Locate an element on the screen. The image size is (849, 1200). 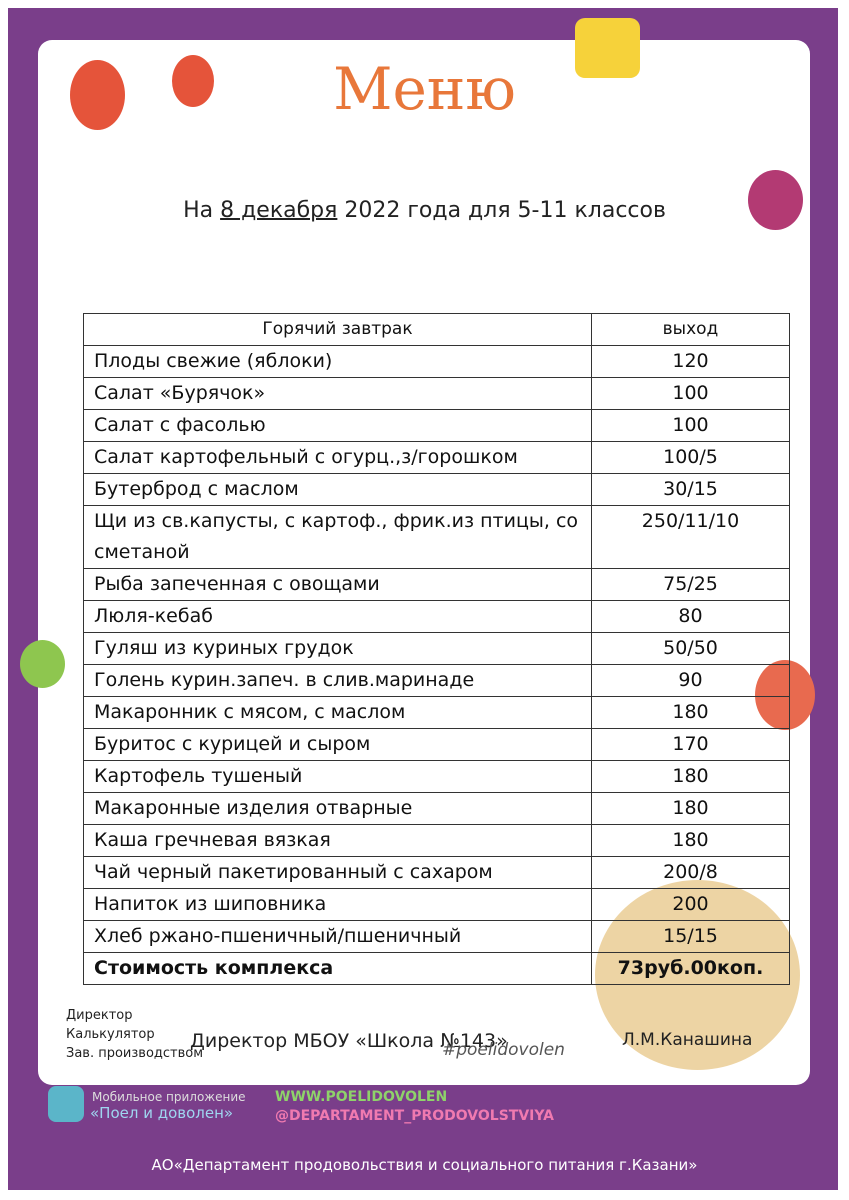
menu-row: Бутерброд с маслом 30/15 is located at coordinates (436, 489).